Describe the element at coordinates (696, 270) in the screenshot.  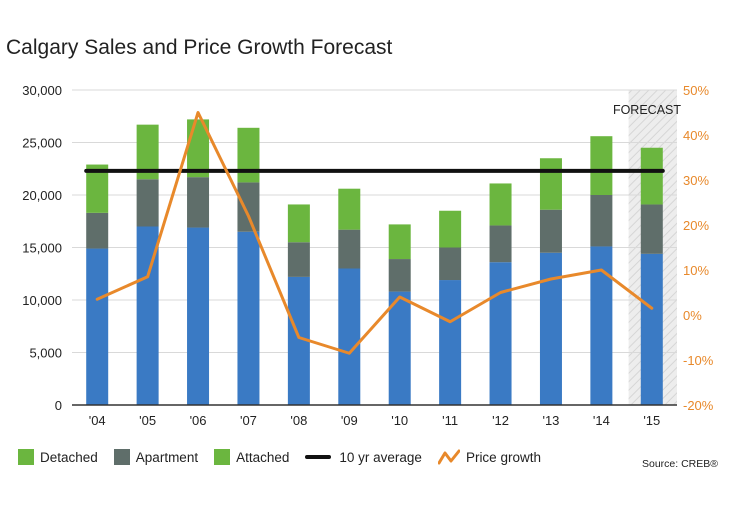
I see `y-right-tick-label: 10%` at that location.